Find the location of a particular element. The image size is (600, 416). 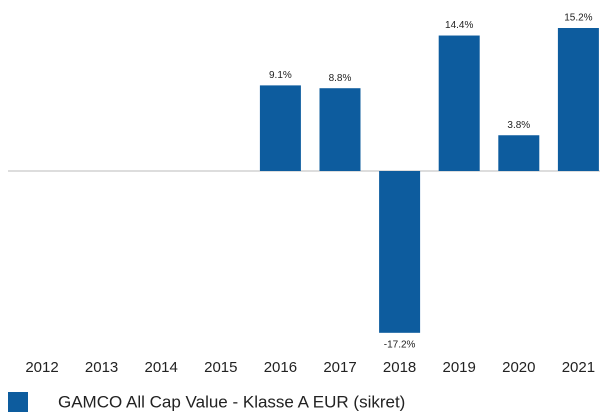

data-label: 3.8% is located at coordinates (518, 125).